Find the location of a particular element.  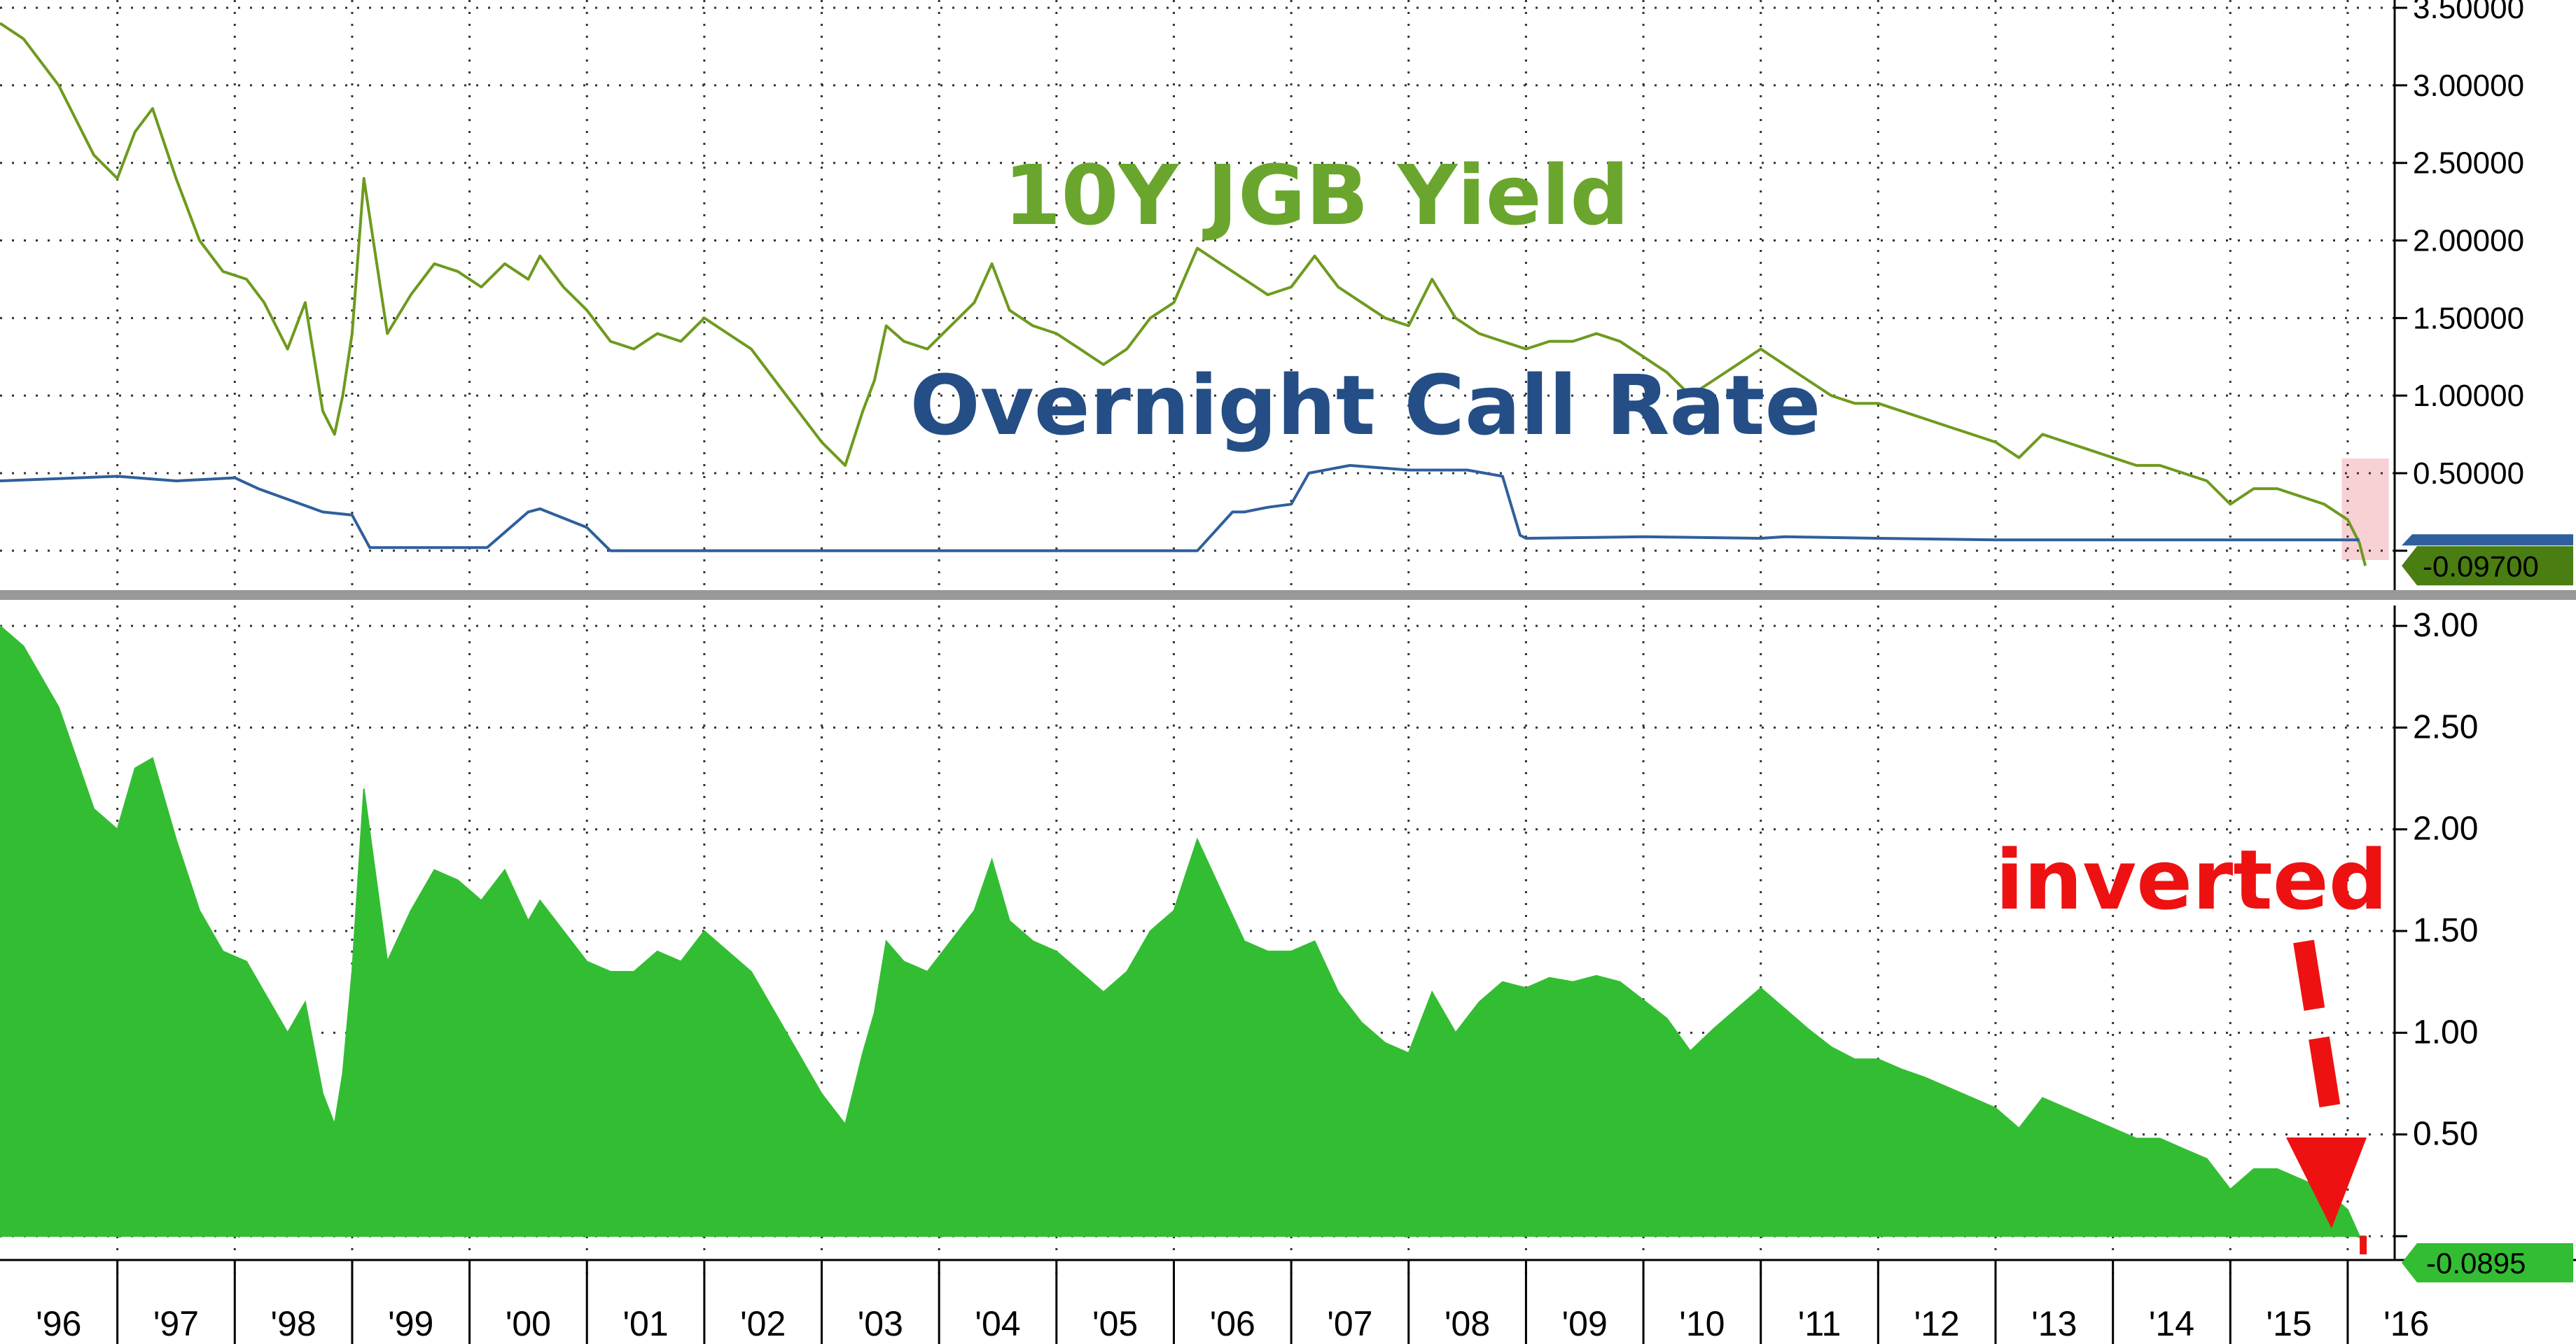

x-tick-label: '14 is located at coordinates (2171, 1323).